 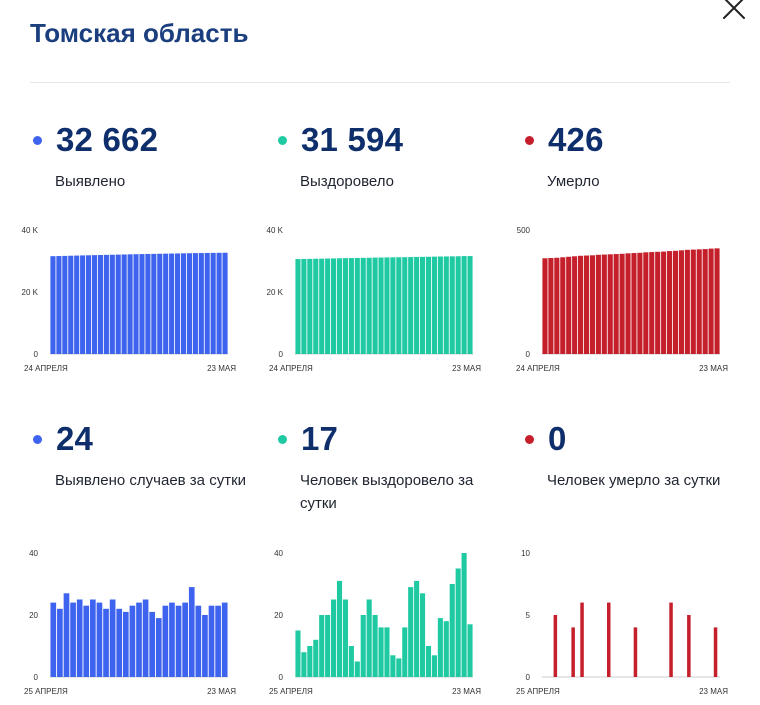 I want to click on y-tick-label: 20, so click(x=278, y=615).